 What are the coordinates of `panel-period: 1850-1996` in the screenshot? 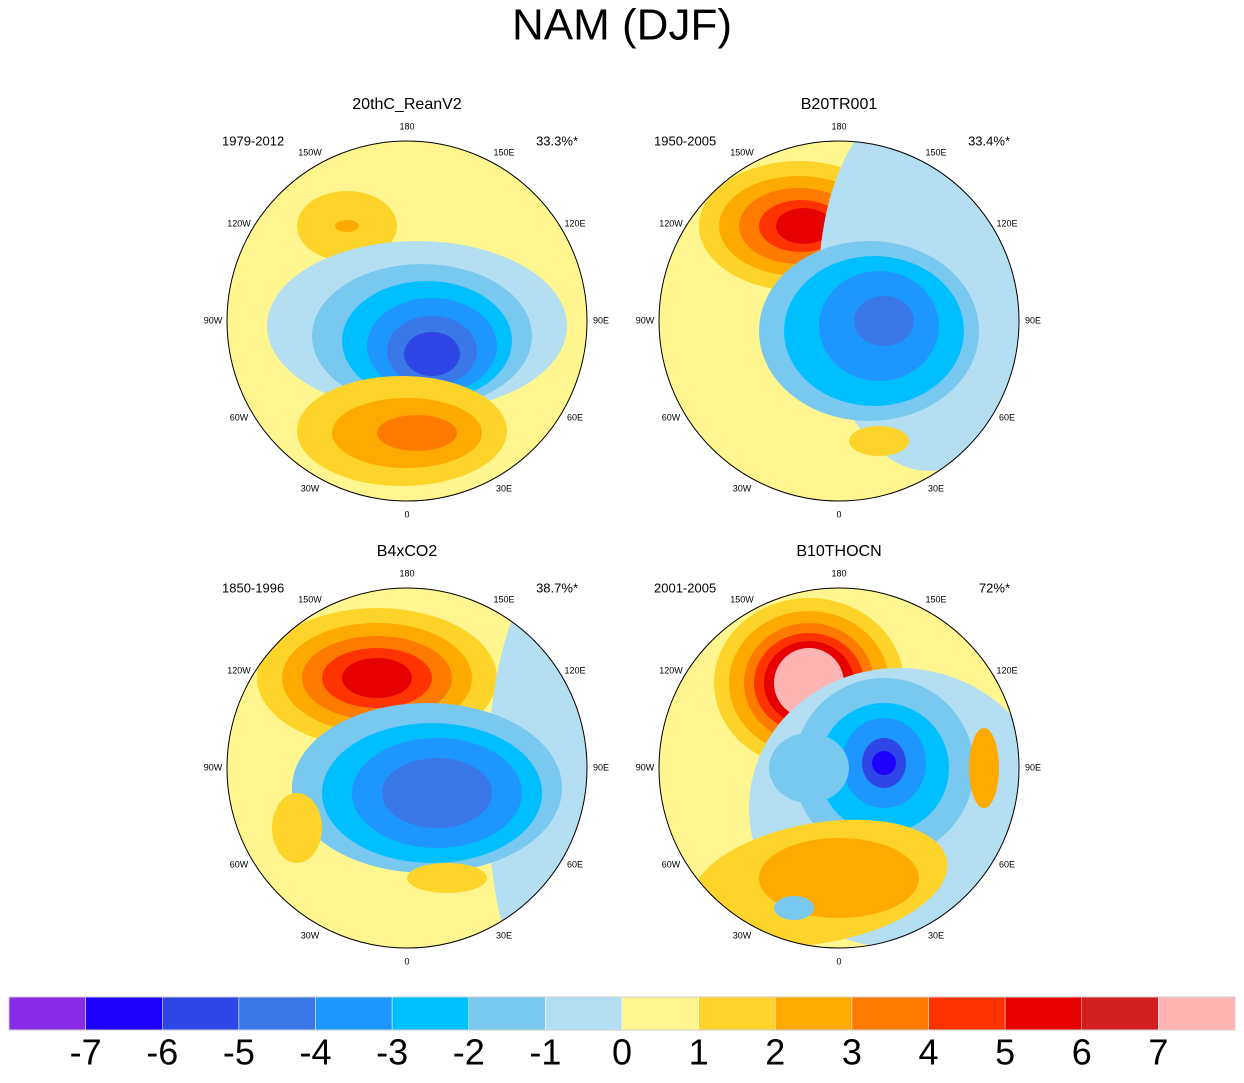 It's located at (253, 587).